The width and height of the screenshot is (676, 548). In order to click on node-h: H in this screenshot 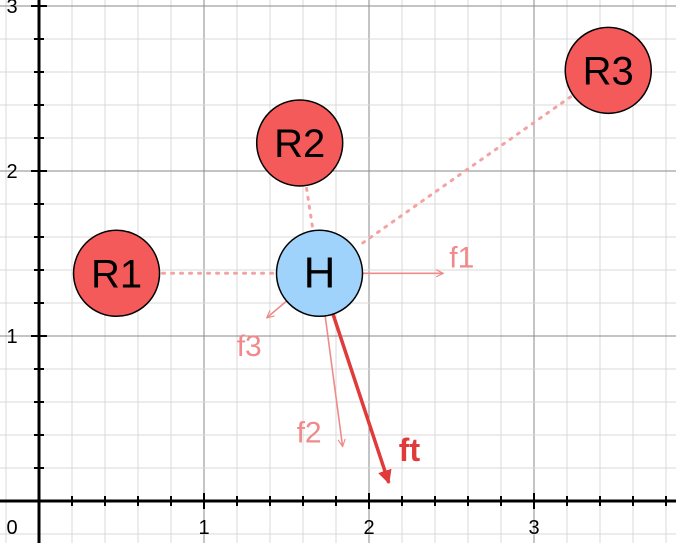, I will do `click(319, 273)`.